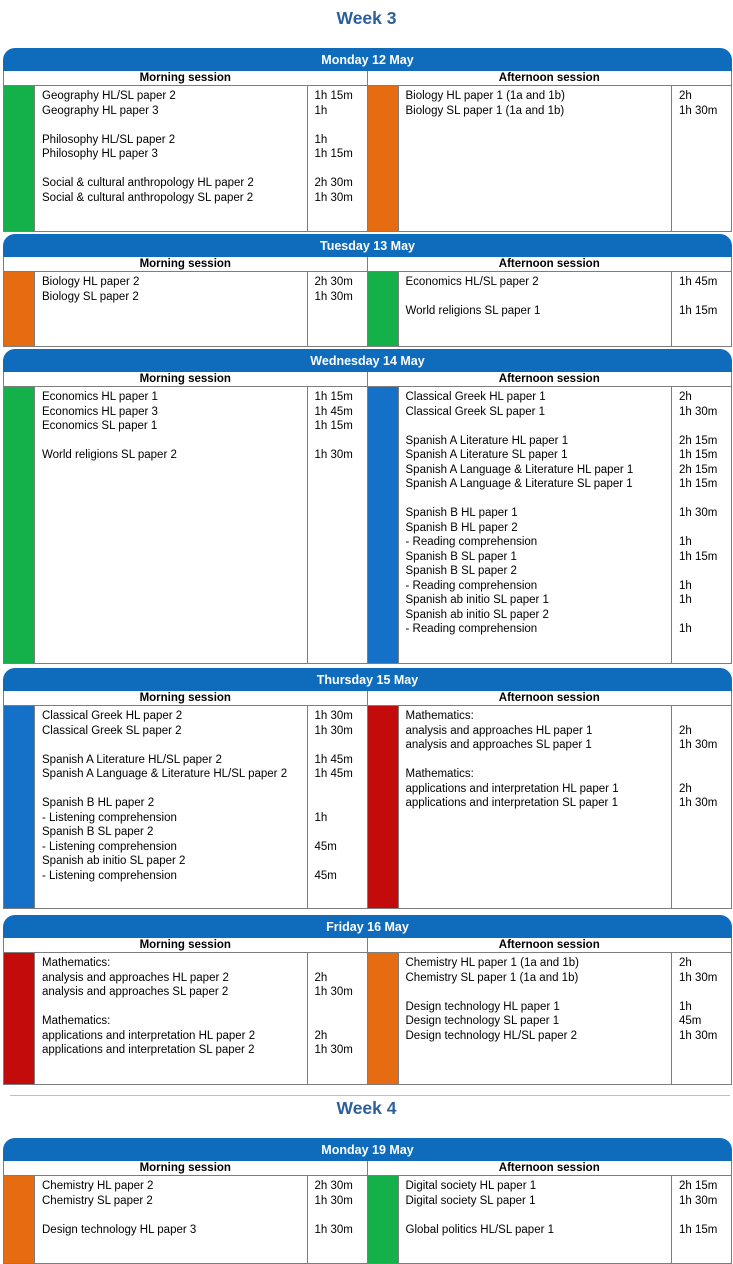 Image resolution: width=733 pixels, height=1264 pixels. Describe the element at coordinates (698, 282) in the screenshot. I see `exam-duration: 1h 45m` at that location.